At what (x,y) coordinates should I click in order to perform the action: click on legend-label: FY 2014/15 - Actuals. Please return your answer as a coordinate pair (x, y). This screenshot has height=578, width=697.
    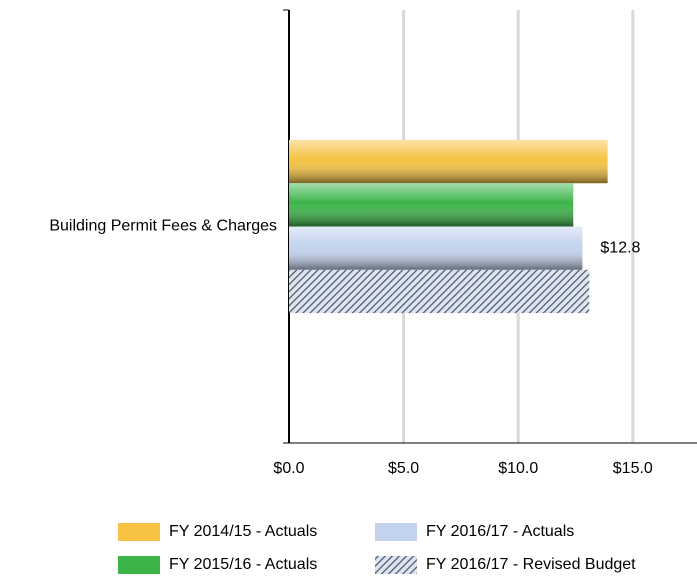
    Looking at the image, I should click on (243, 531).